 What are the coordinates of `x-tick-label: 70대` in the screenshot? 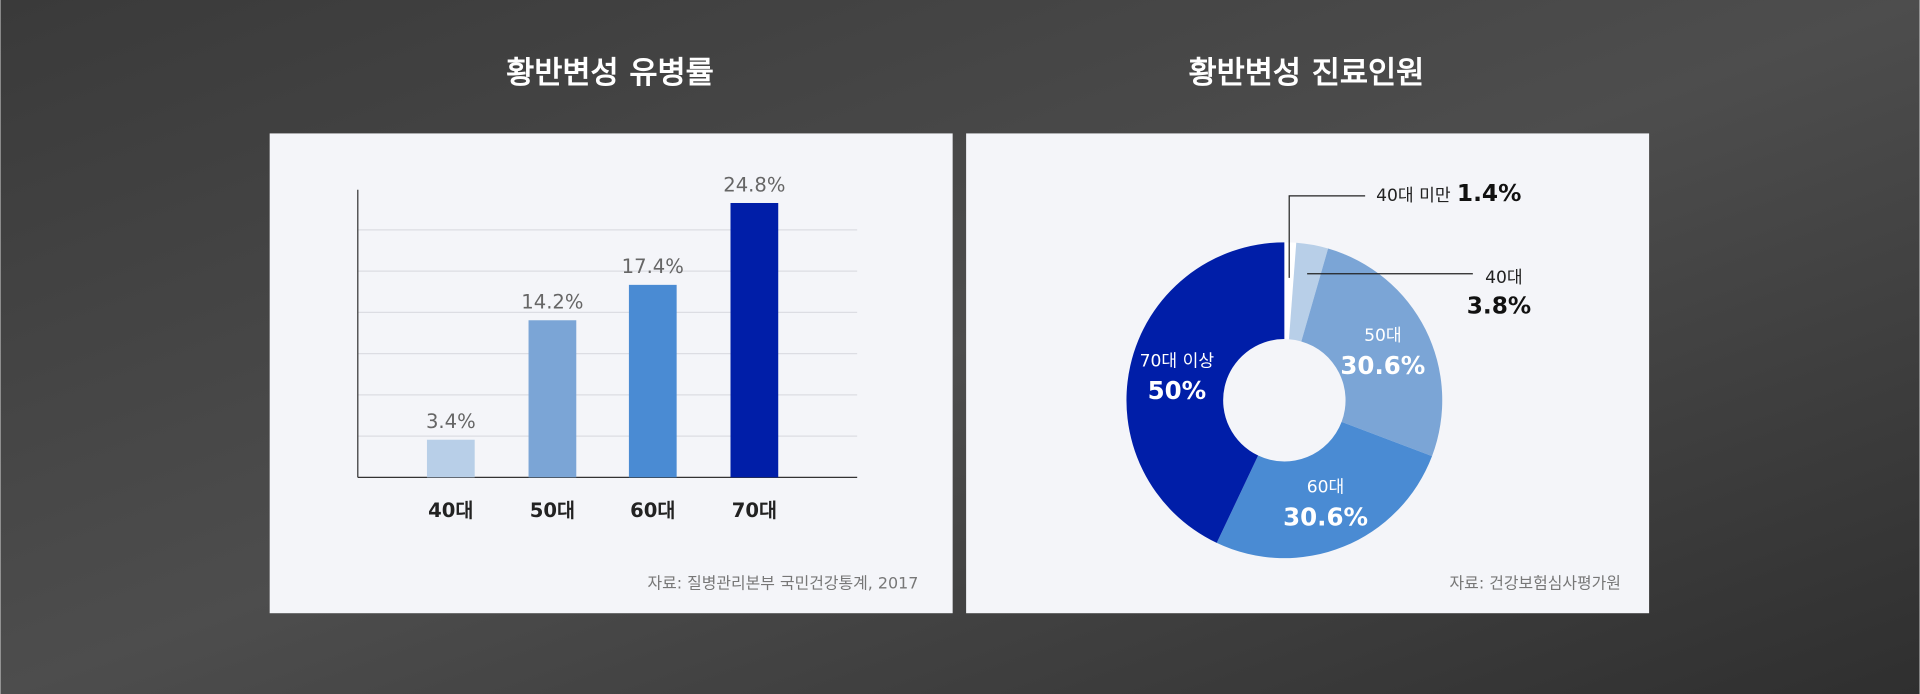 It's located at (754, 510).